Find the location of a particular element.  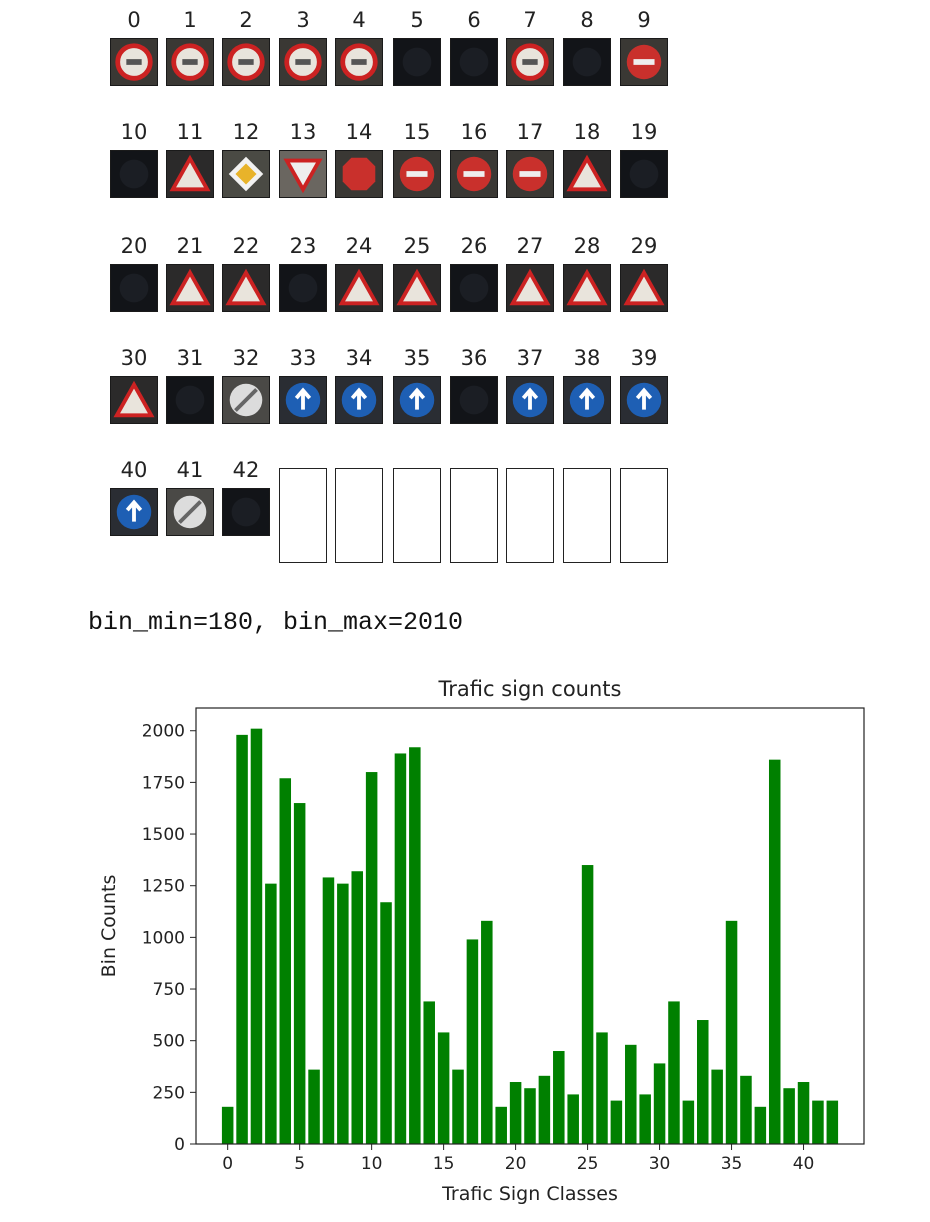

sign-class-label: 41 is located at coordinates (190, 470).